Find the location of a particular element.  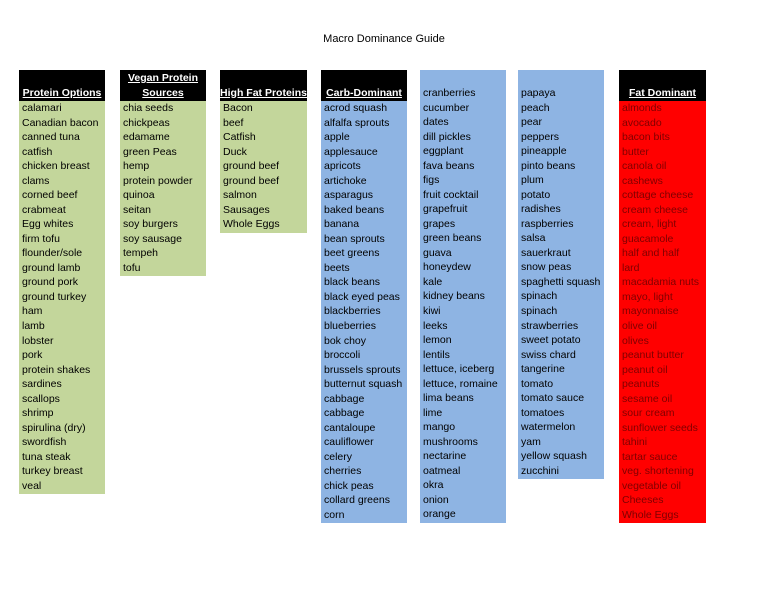

food-item: tofu is located at coordinates (132, 267).